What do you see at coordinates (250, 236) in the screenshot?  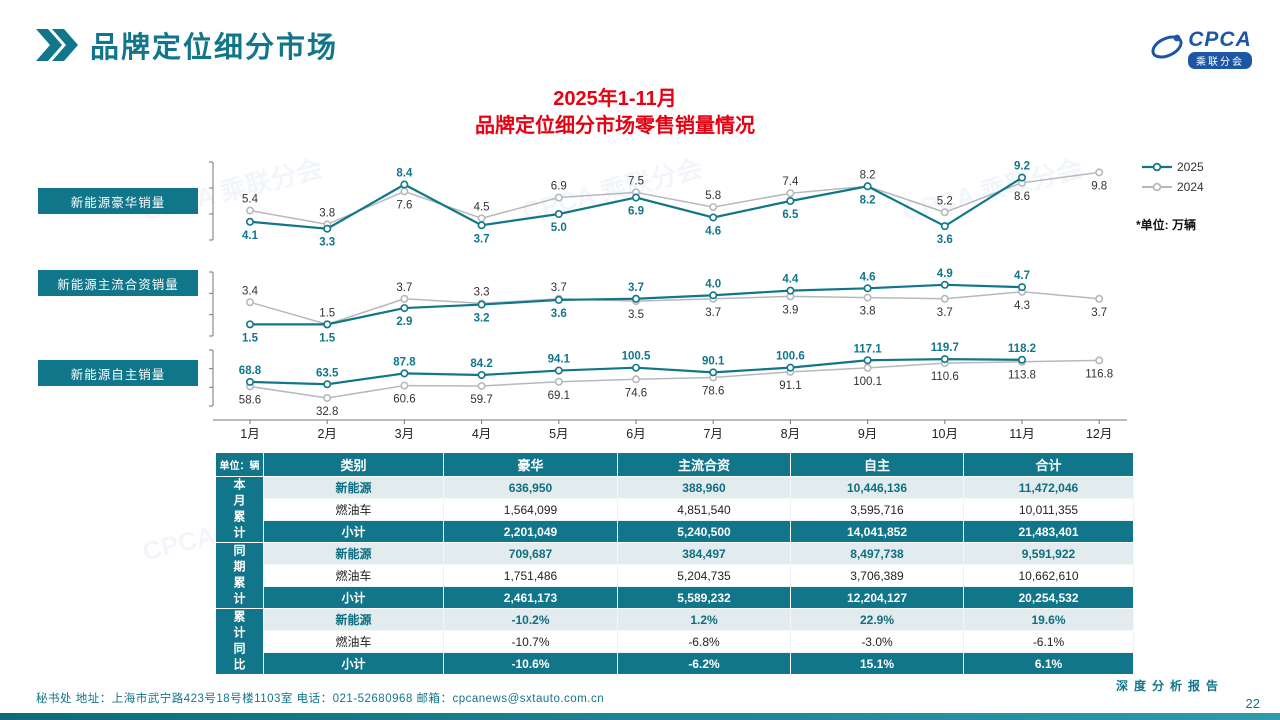 I see `data-label: 4.1` at bounding box center [250, 236].